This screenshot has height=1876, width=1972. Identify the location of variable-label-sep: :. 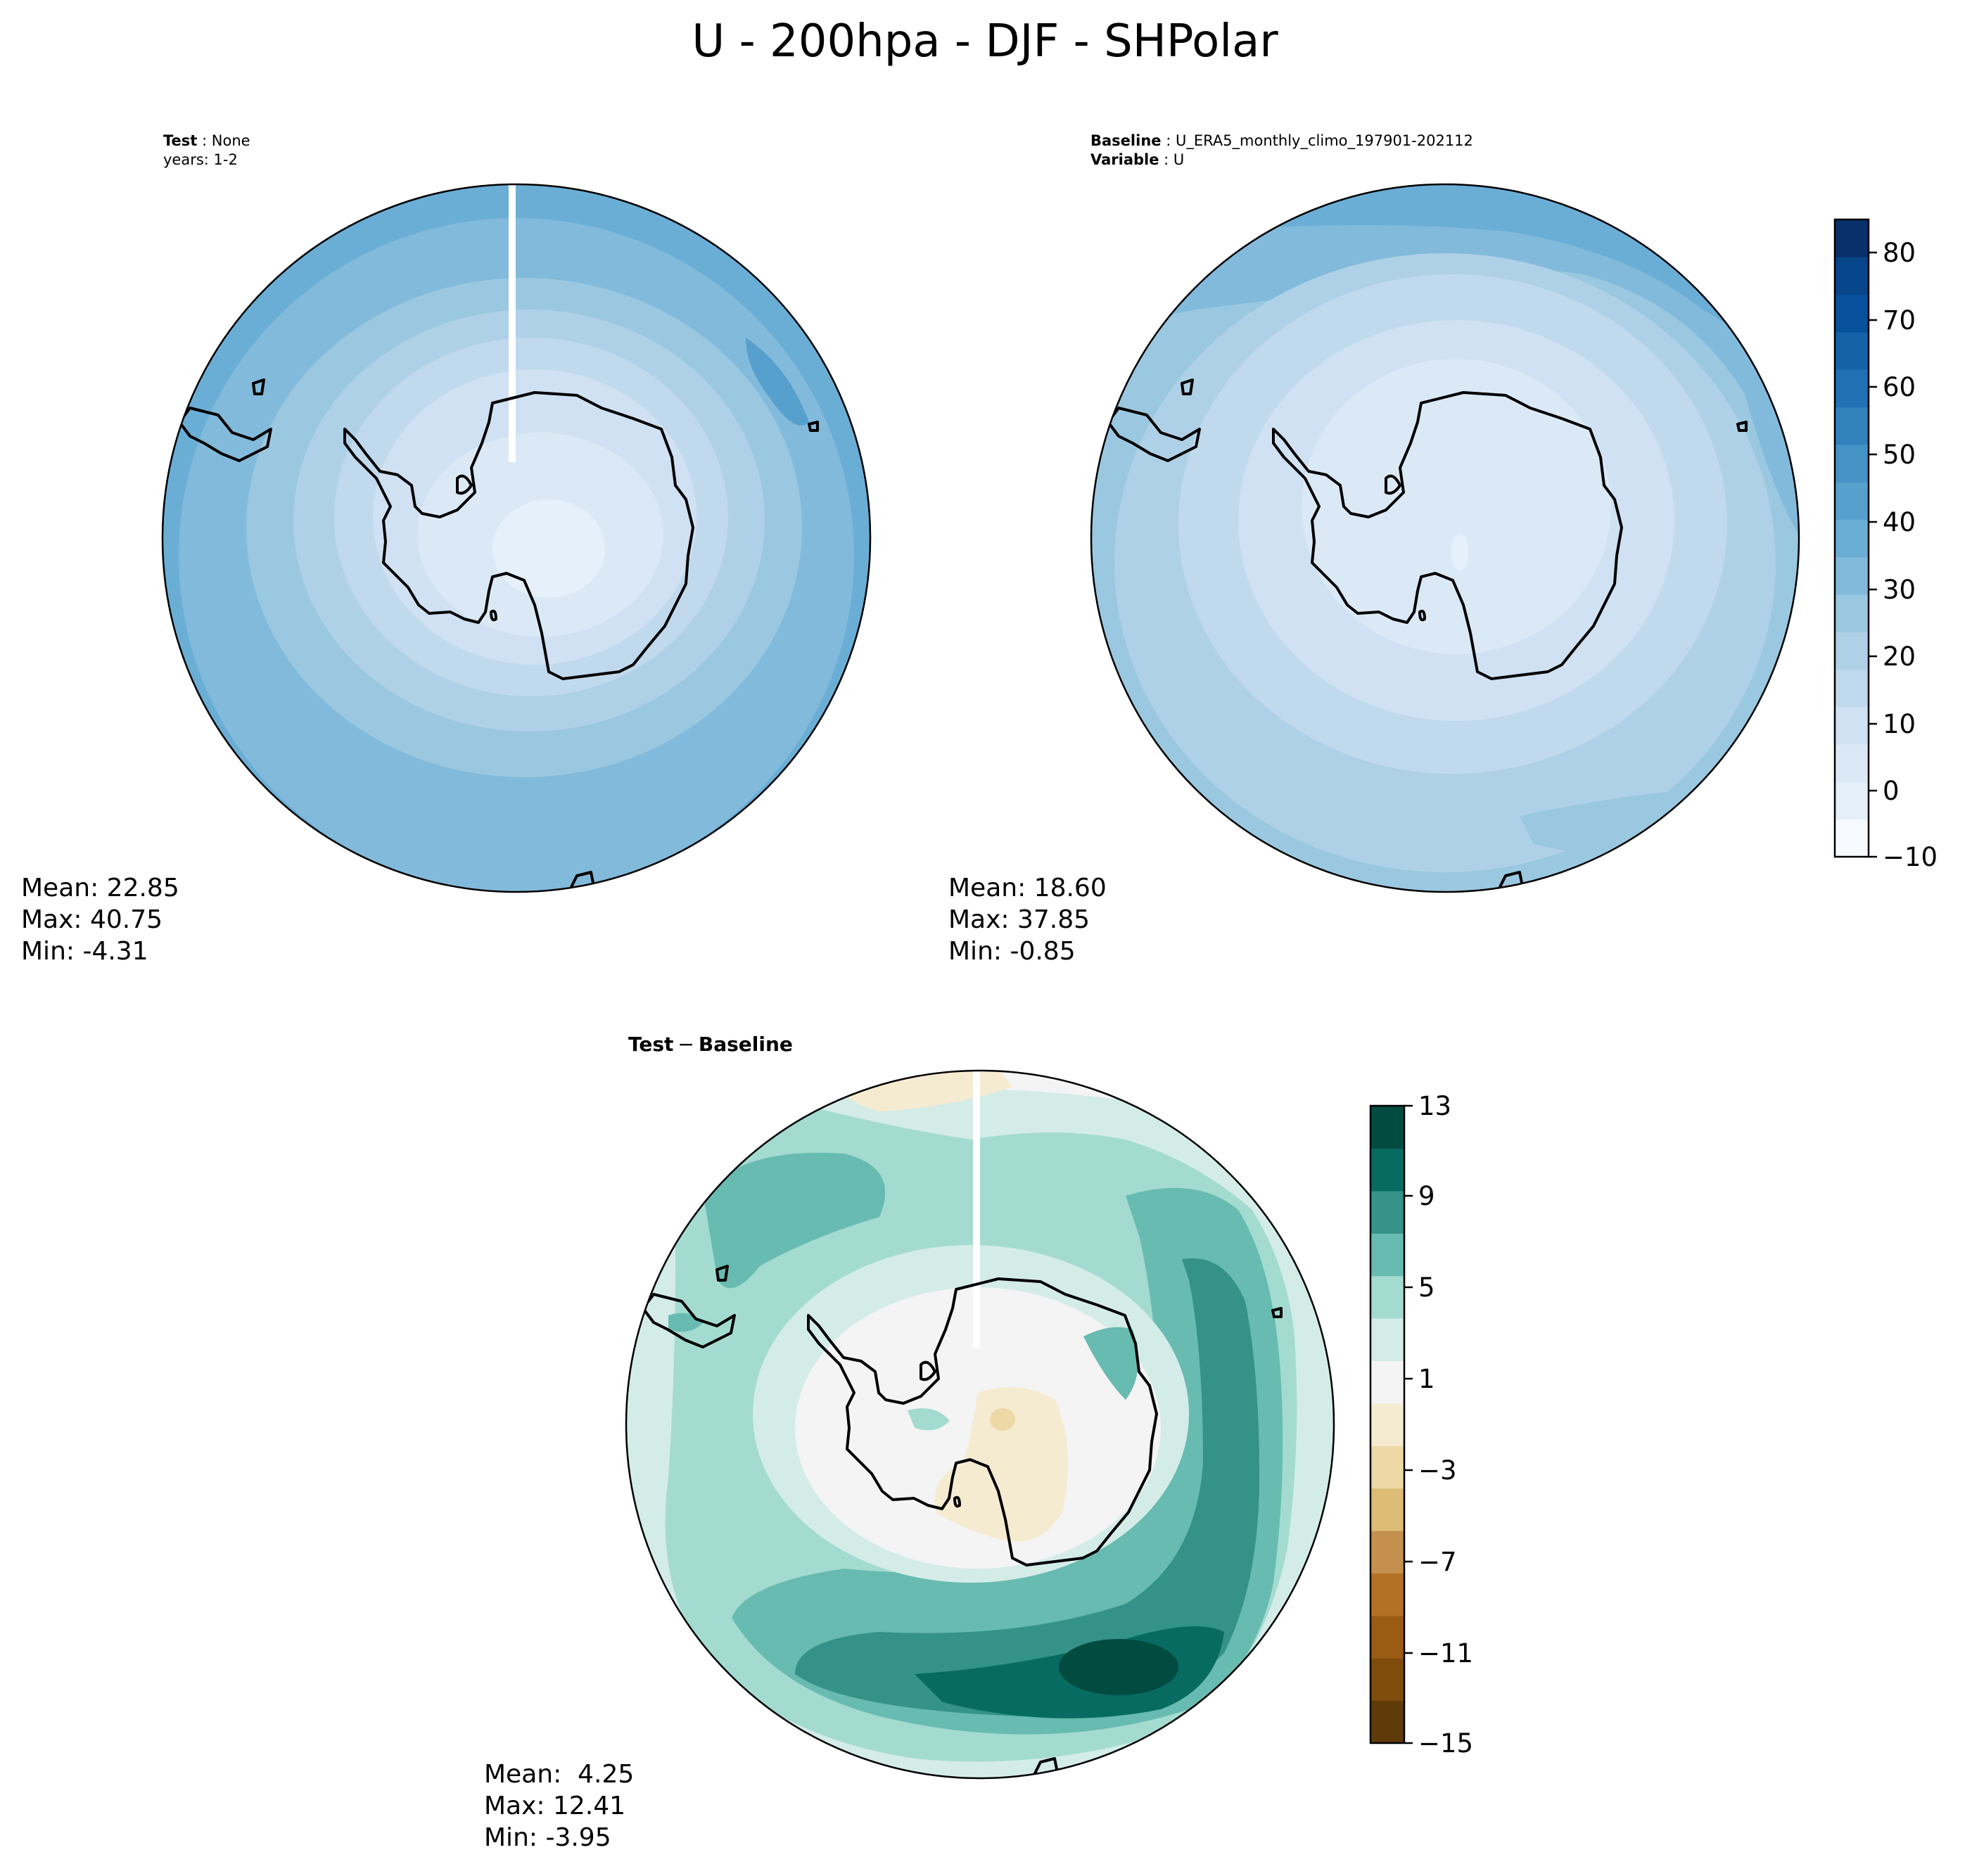
(1166, 159).